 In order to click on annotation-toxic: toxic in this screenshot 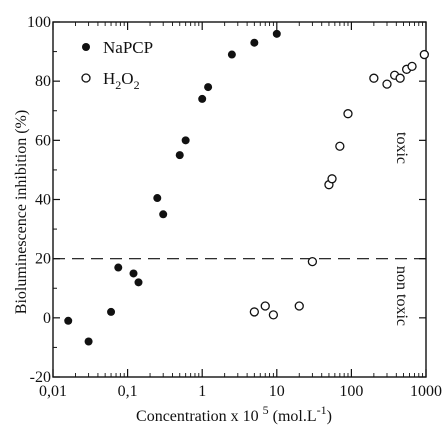, I will do `click(401, 148)`.